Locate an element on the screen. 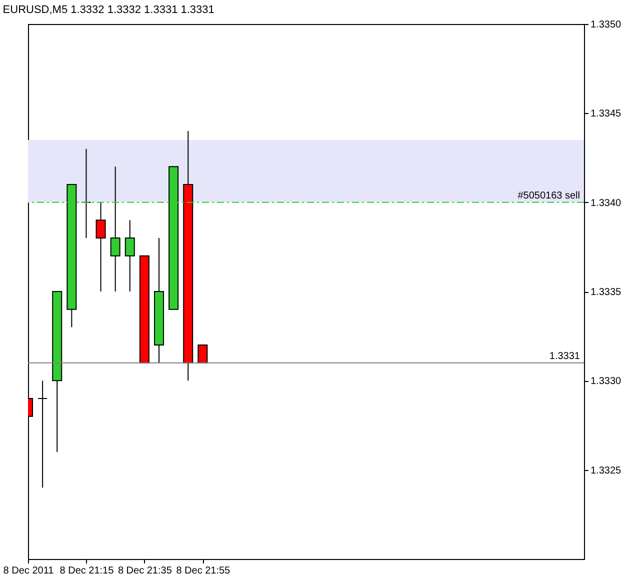 Image resolution: width=625 pixels, height=579 pixels. y-tick-label: 1.3345 is located at coordinates (606, 114).